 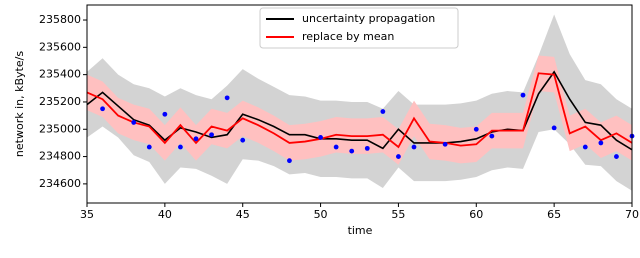 I want to click on legend-box, so click(x=359, y=28).